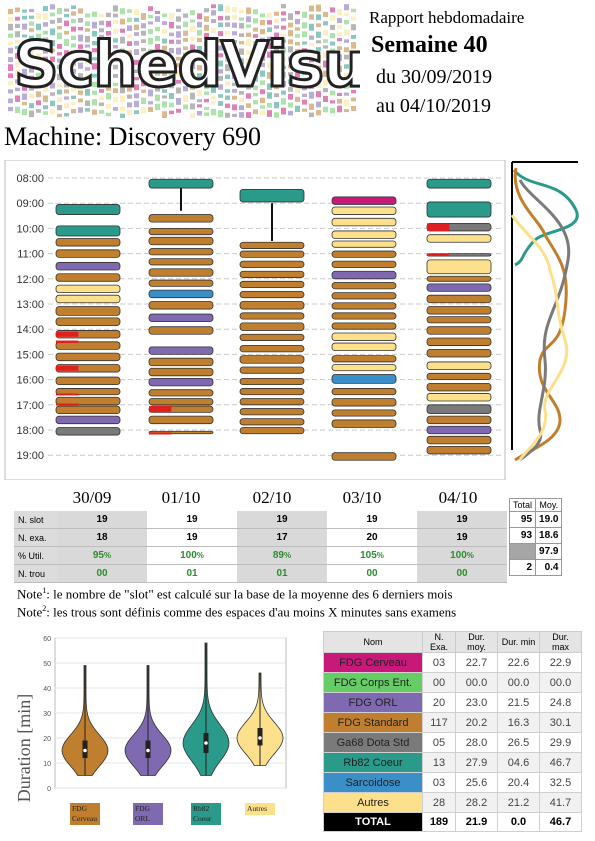 The width and height of the screenshot is (595, 841). What do you see at coordinates (438, 227) in the screenshot?
I see `gap-marker` at bounding box center [438, 227].